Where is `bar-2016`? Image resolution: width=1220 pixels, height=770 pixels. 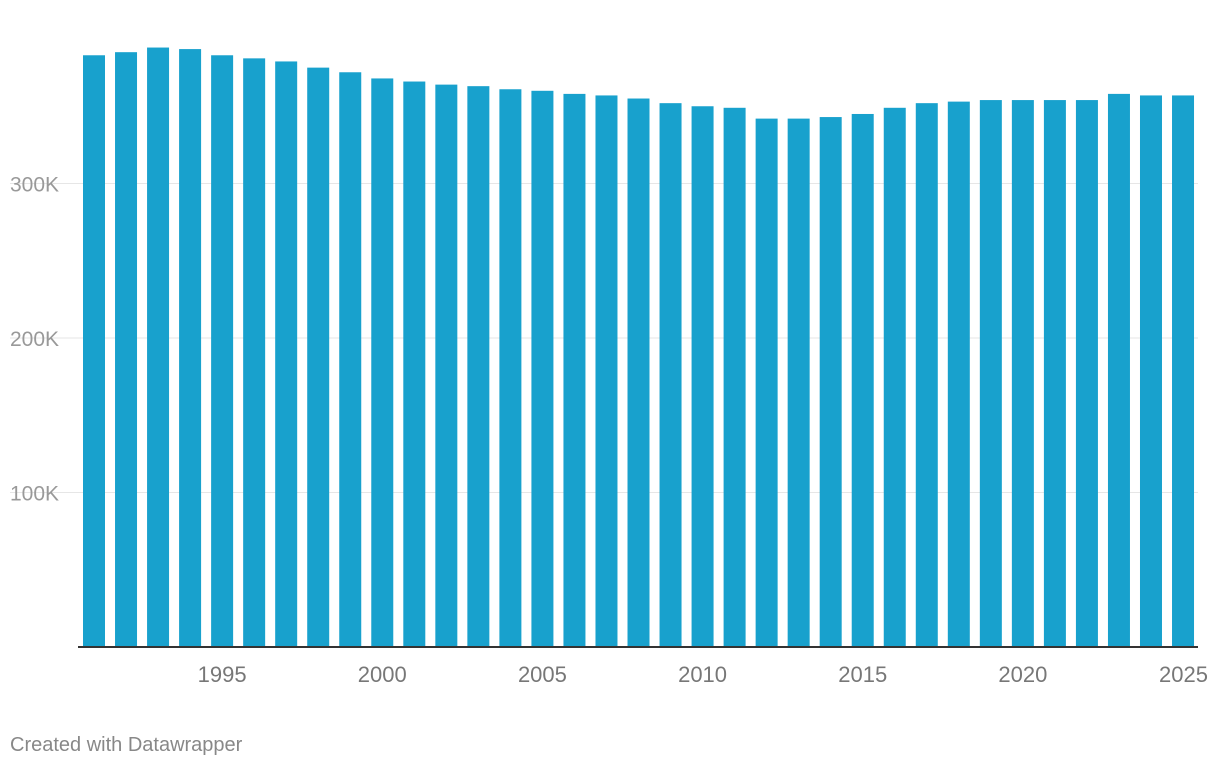 bar-2016 is located at coordinates (894, 377).